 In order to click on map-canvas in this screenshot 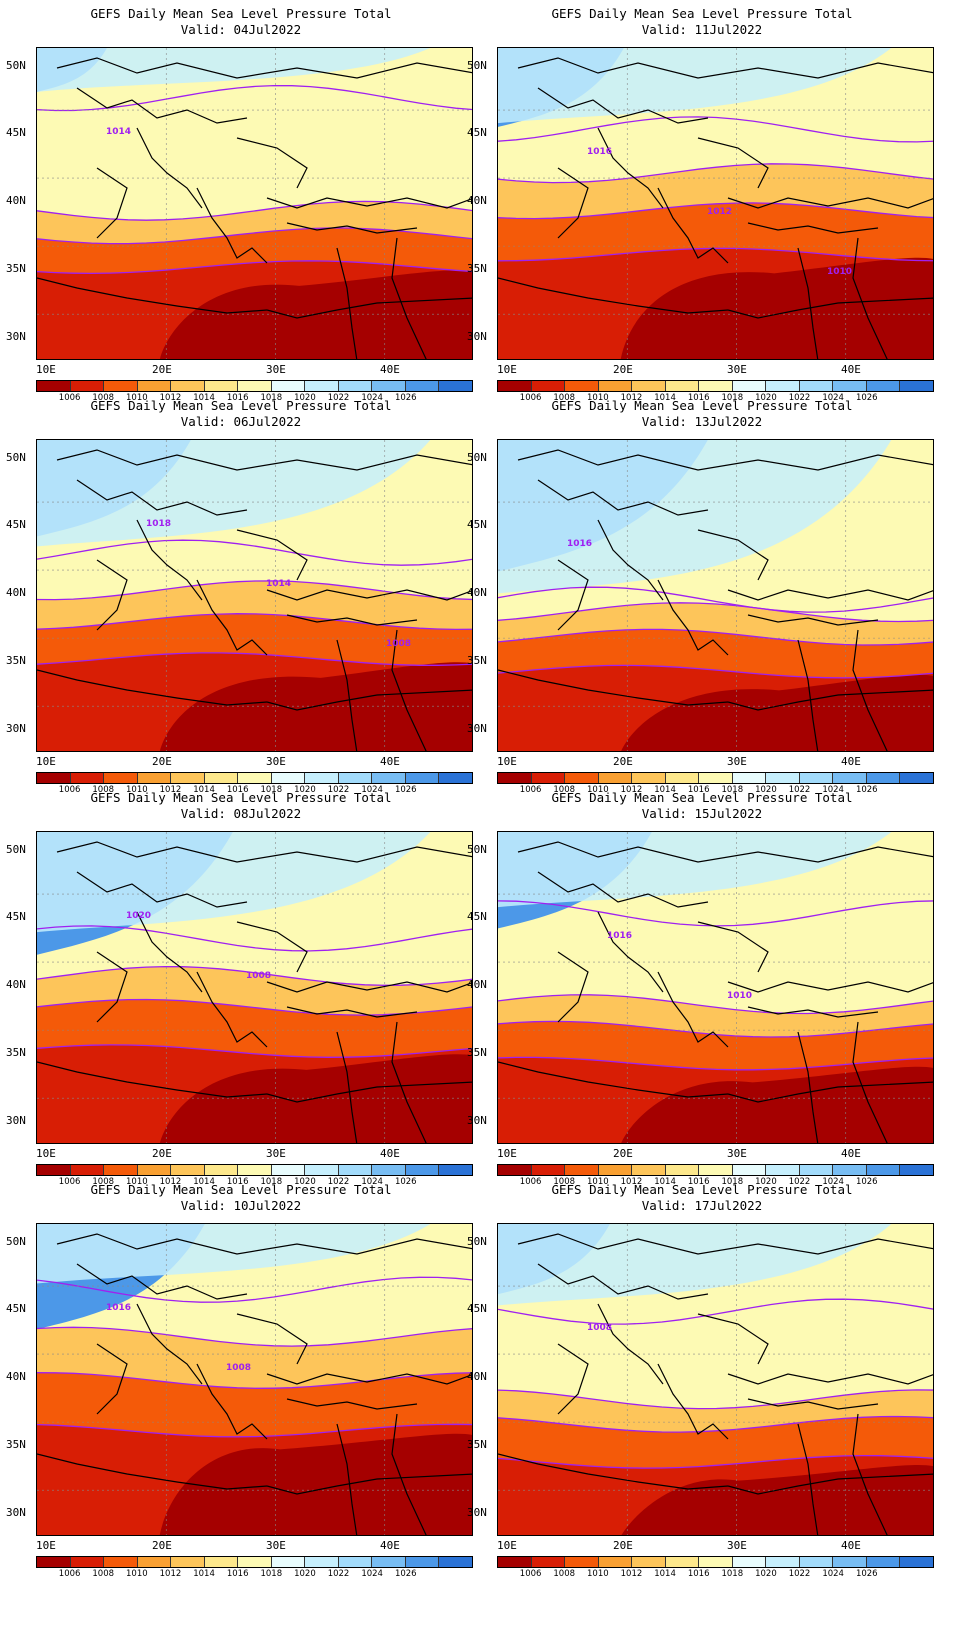, I will do `click(254, 1379)`.